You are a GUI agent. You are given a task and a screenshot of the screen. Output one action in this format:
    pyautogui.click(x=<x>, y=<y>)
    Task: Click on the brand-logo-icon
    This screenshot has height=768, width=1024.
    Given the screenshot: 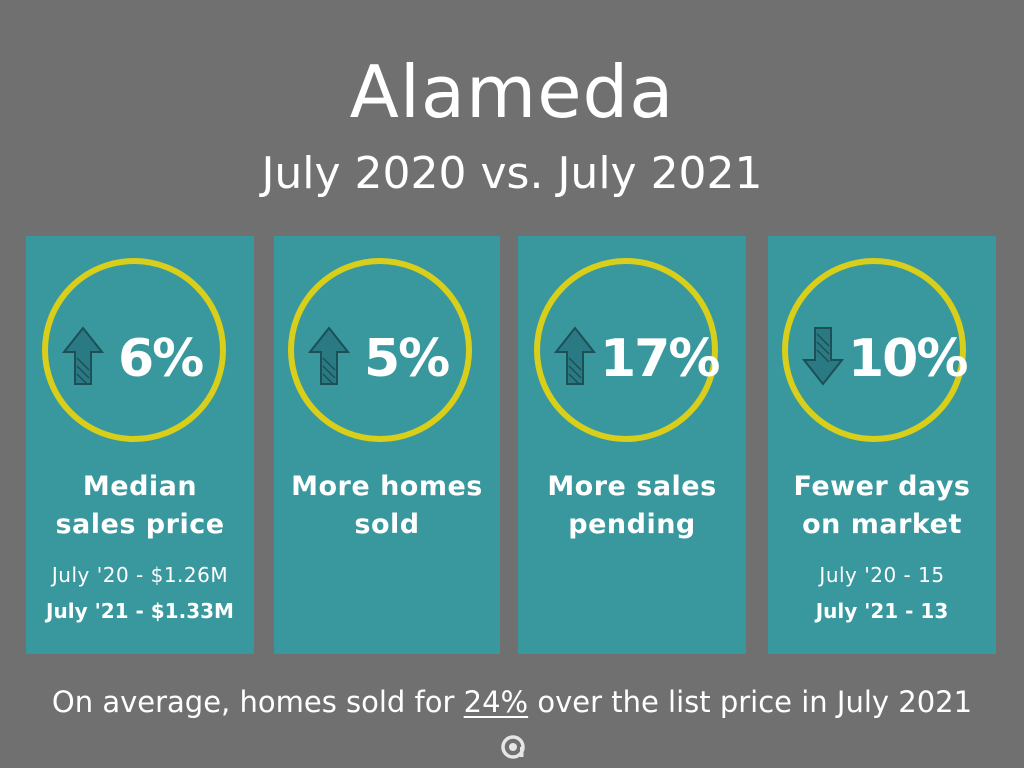 What is the action you would take?
    pyautogui.click(x=513, y=747)
    